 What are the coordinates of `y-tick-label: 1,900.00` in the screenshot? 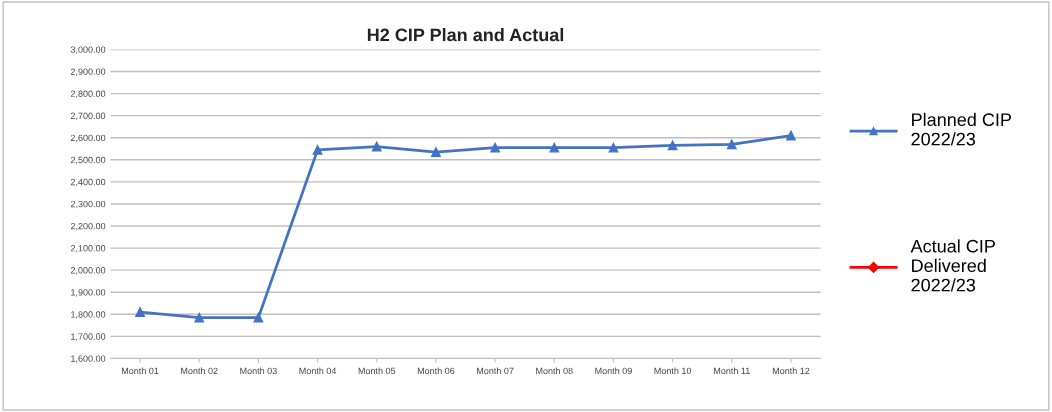 It's located at (88, 293).